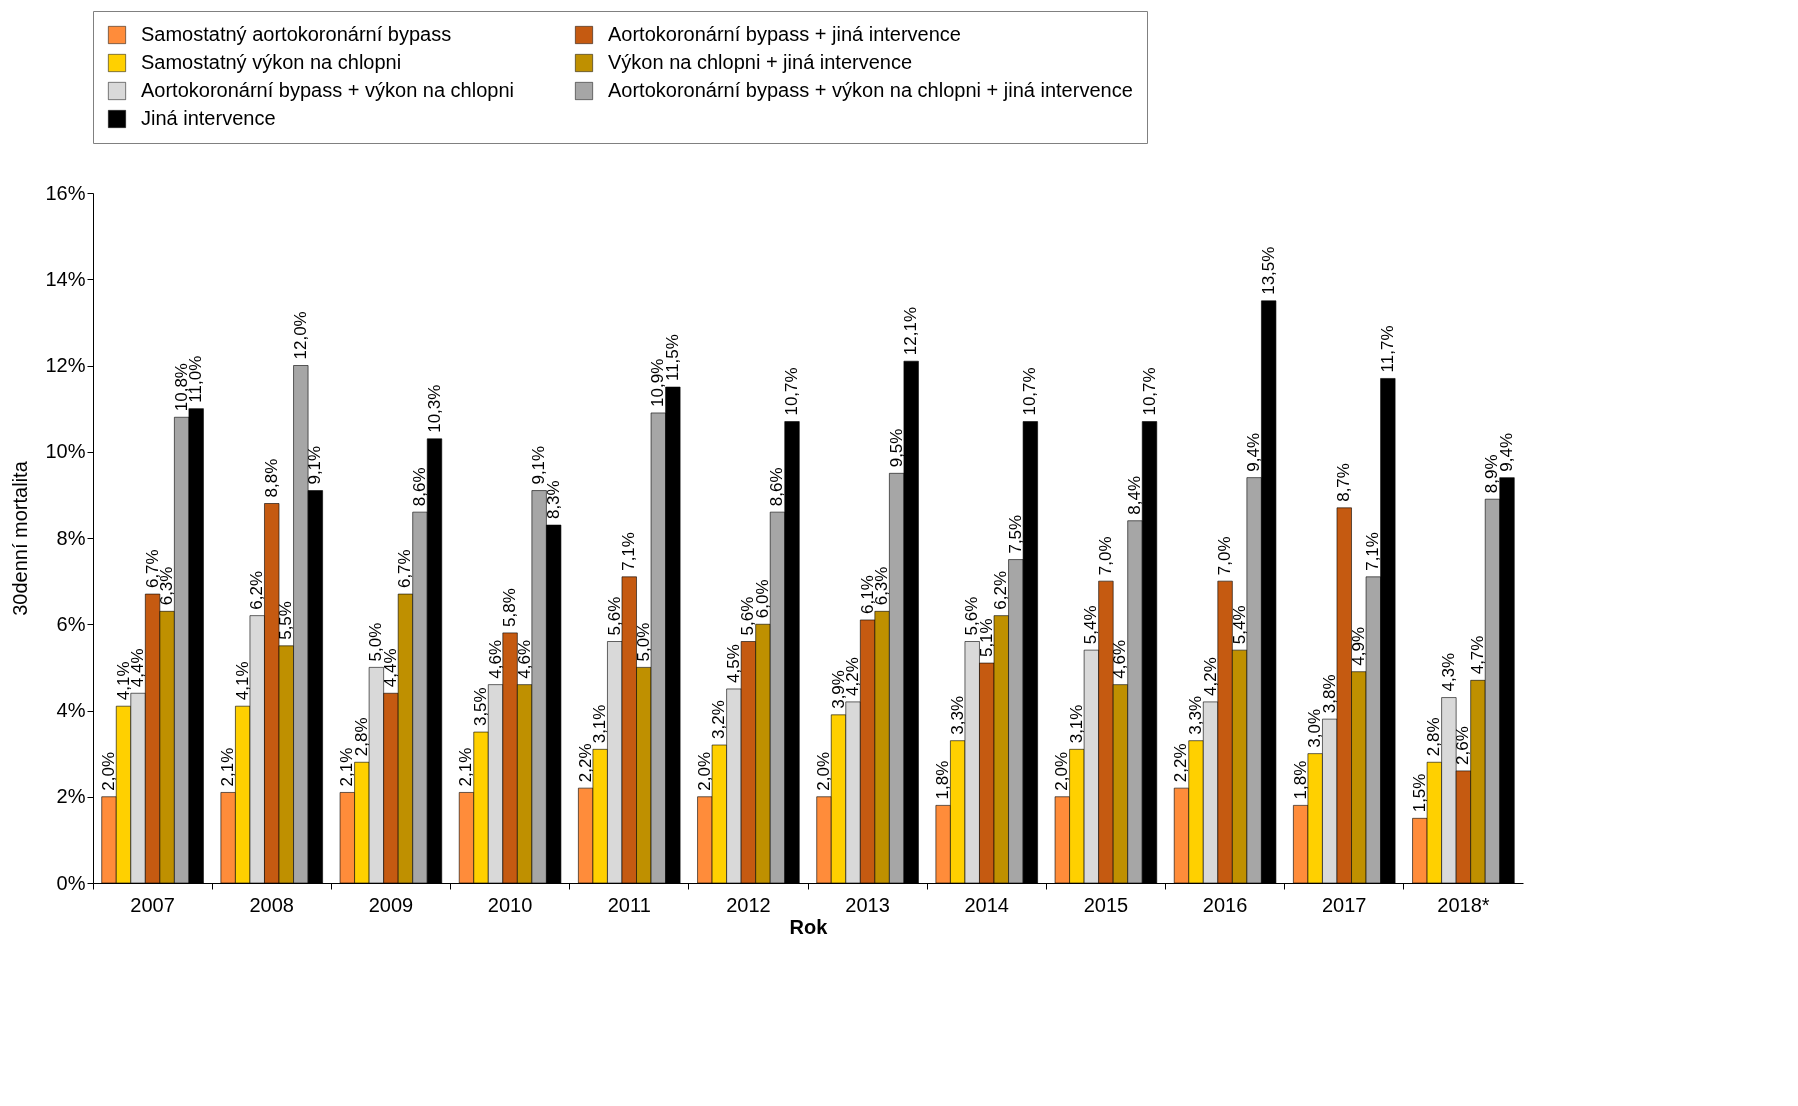 The image size is (1798, 1106). I want to click on data-label: 4,9%, so click(1358, 646).